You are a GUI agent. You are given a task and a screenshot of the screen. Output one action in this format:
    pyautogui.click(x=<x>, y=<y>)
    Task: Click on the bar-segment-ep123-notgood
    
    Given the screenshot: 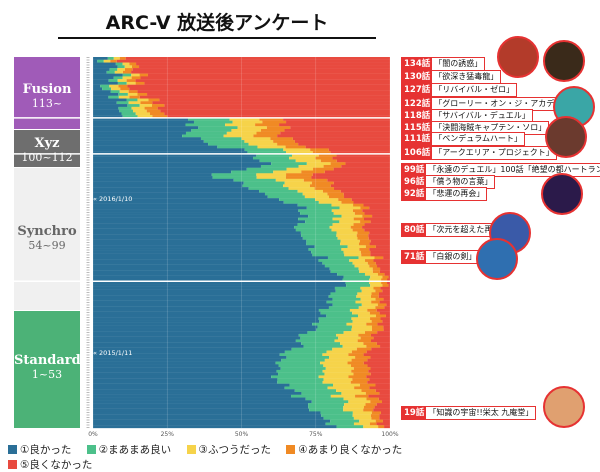 What is the action you would take?
    pyautogui.click(x=125, y=89)
    